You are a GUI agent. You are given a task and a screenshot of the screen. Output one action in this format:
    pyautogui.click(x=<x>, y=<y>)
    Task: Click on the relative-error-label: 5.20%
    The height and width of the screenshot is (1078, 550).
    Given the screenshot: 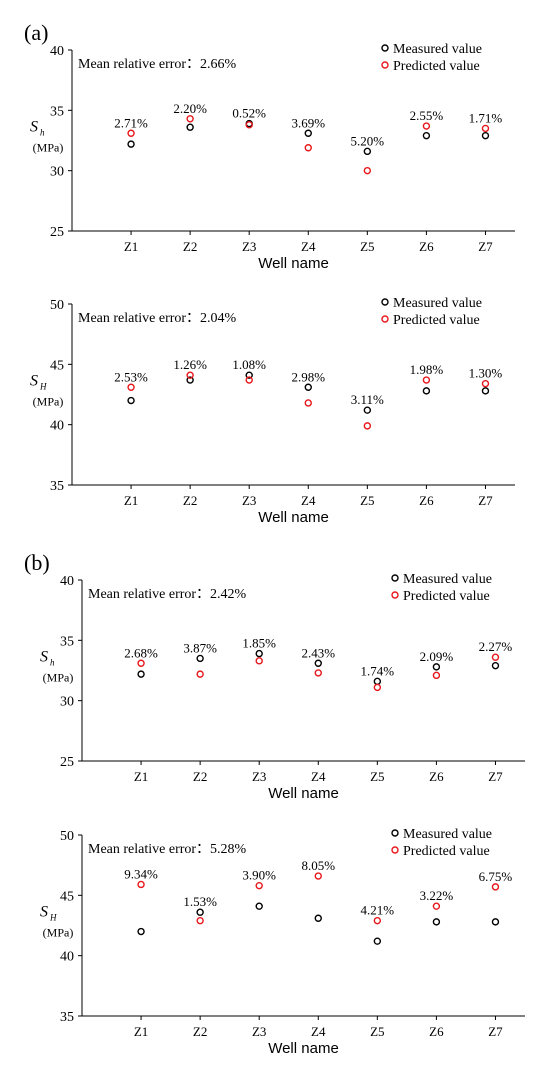 What is the action you would take?
    pyautogui.click(x=368, y=140)
    